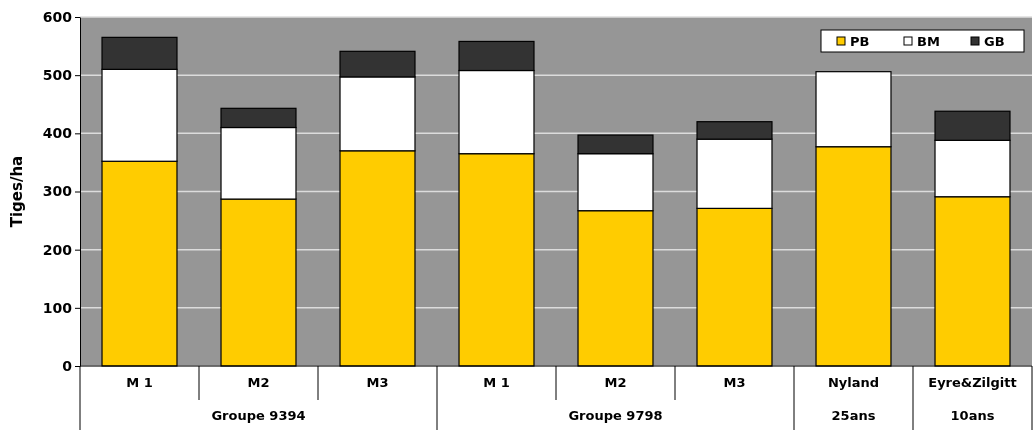 Image resolution: width=1034 pixels, height=430 pixels. Describe the element at coordinates (57, 191) in the screenshot. I see `y-tick-label: 300` at that location.